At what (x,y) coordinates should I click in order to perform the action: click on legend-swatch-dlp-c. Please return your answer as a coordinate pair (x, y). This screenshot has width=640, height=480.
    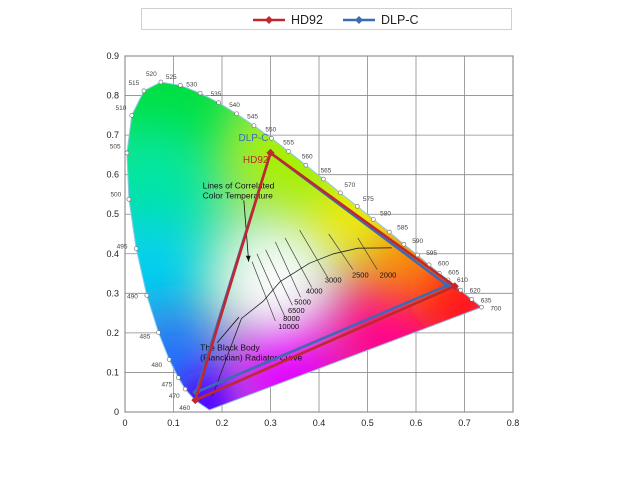
    Looking at the image, I should click on (359, 20).